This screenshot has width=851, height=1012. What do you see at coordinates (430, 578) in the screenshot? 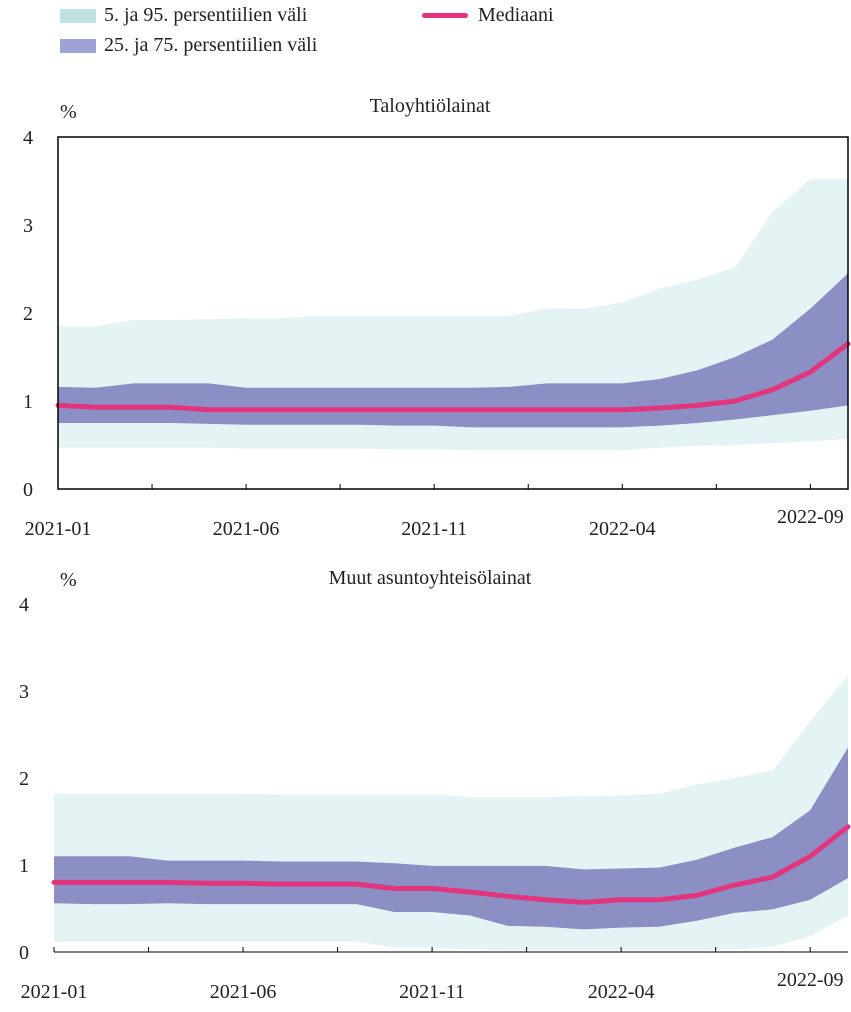
I see `chart-title: Muut asuntoyhteisölainat` at bounding box center [430, 578].